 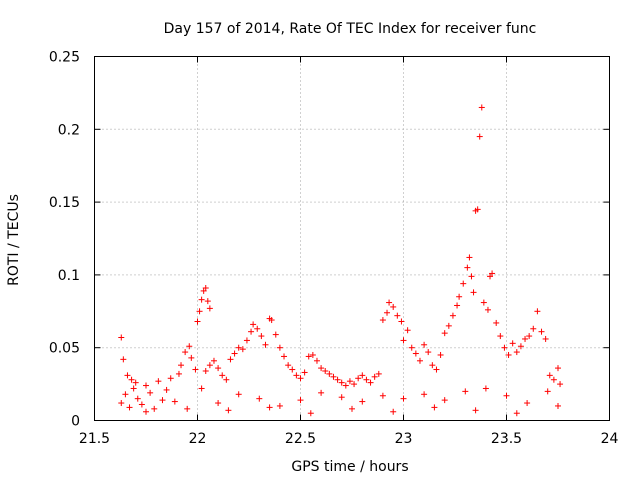 I want to click on x-axis-label: GPS time / hours, so click(x=349, y=467).